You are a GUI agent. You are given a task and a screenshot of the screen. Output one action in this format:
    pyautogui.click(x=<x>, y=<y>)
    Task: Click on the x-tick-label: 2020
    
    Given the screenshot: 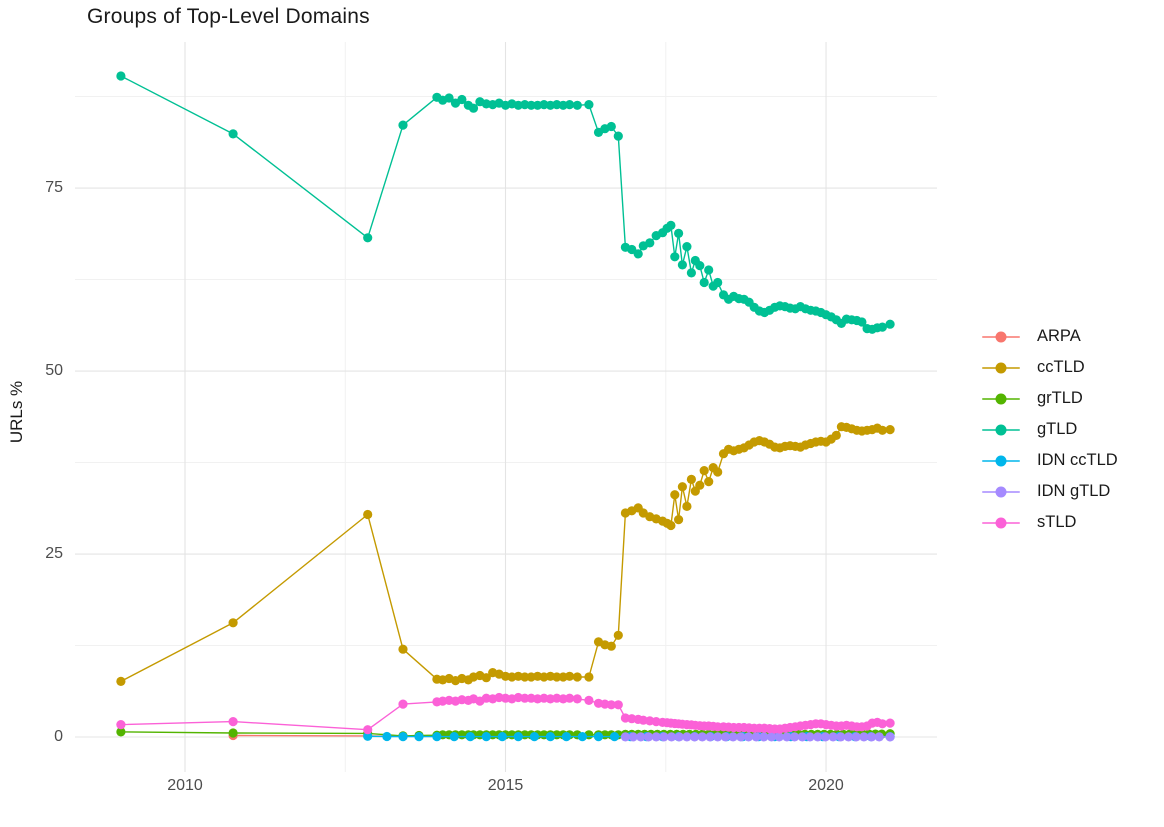 What is the action you would take?
    pyautogui.click(x=826, y=785)
    